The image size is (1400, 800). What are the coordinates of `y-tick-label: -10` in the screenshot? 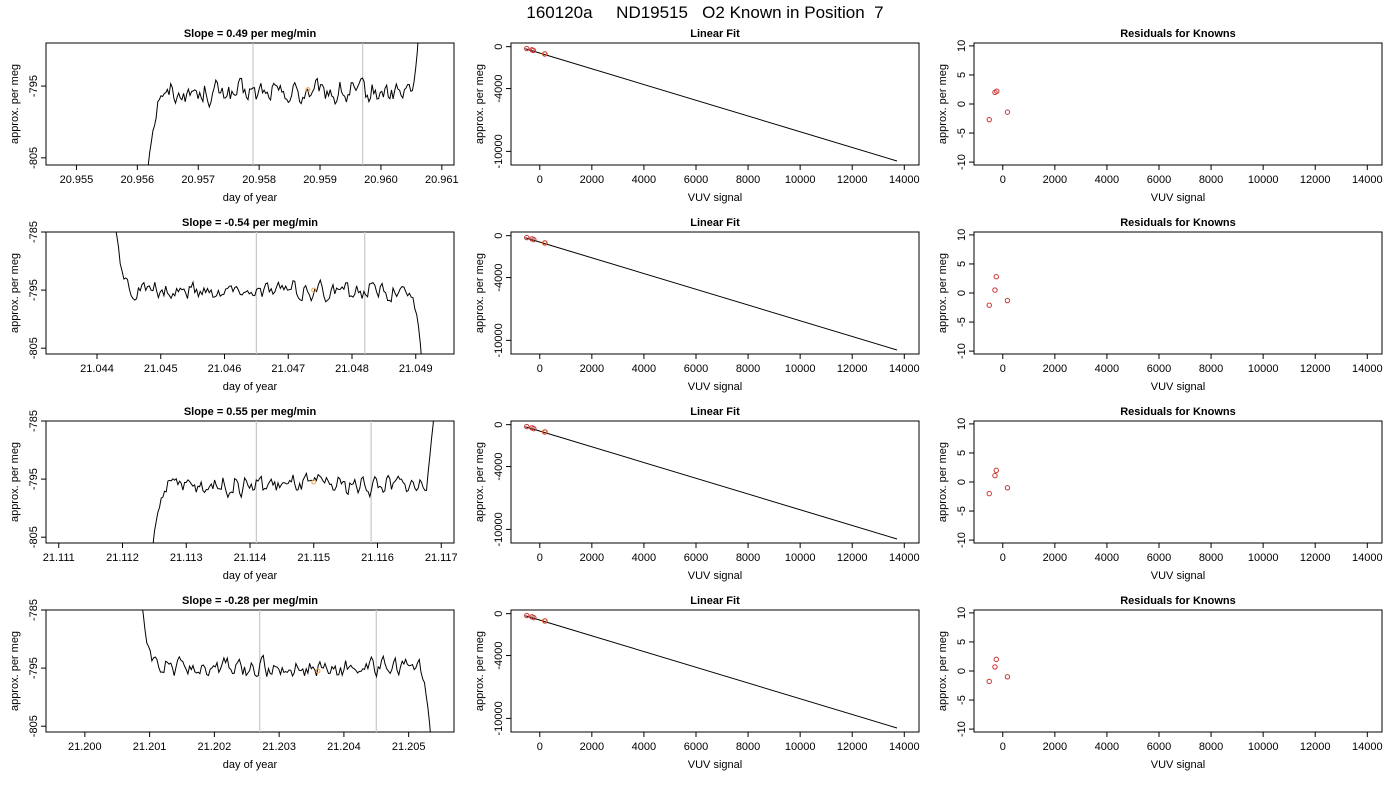 It's located at (962, 162).